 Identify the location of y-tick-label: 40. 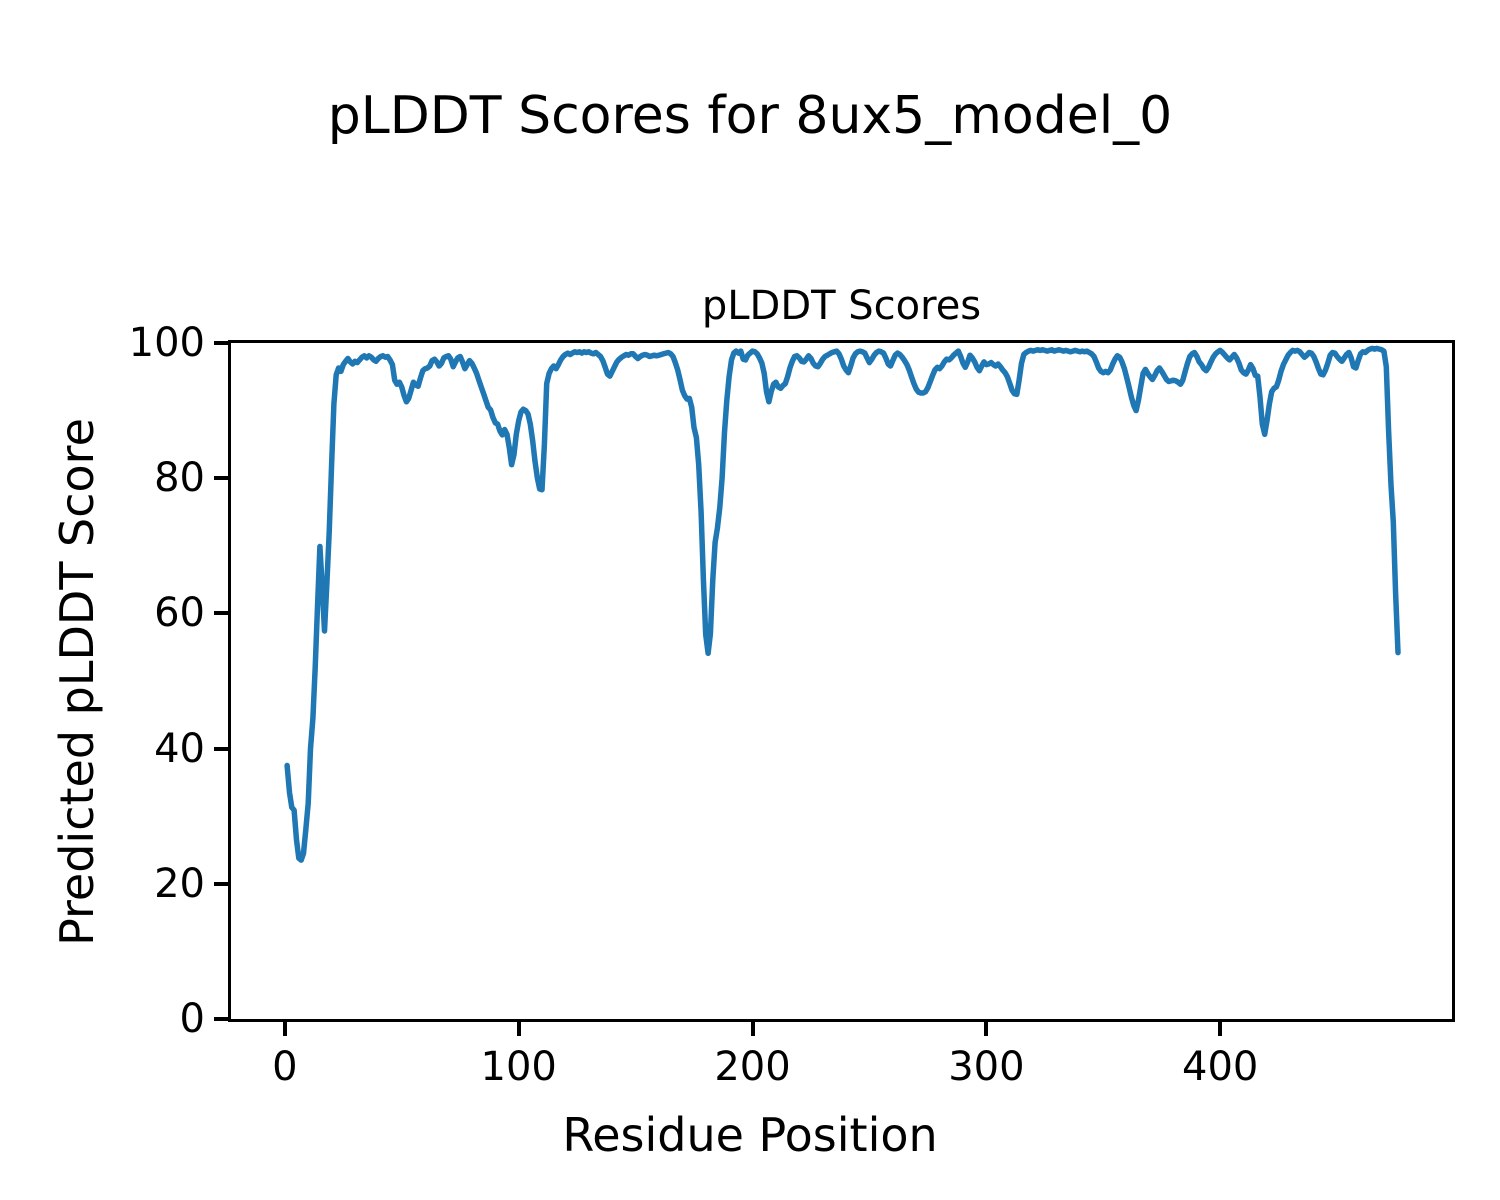
(179, 748).